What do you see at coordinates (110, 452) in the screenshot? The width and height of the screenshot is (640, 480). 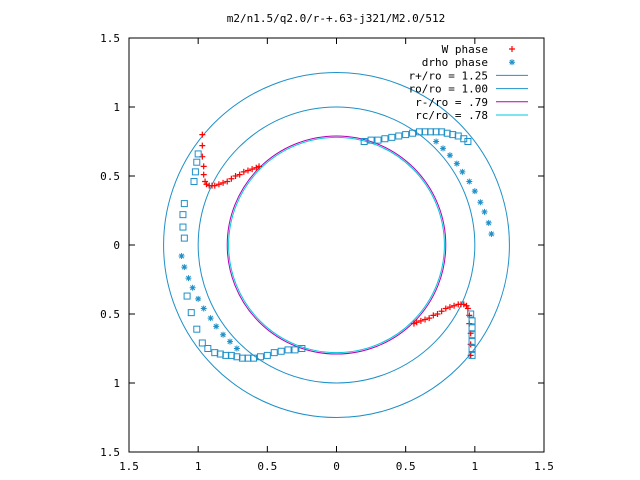 I see `y-tick-label-6: 1.5` at bounding box center [110, 452].